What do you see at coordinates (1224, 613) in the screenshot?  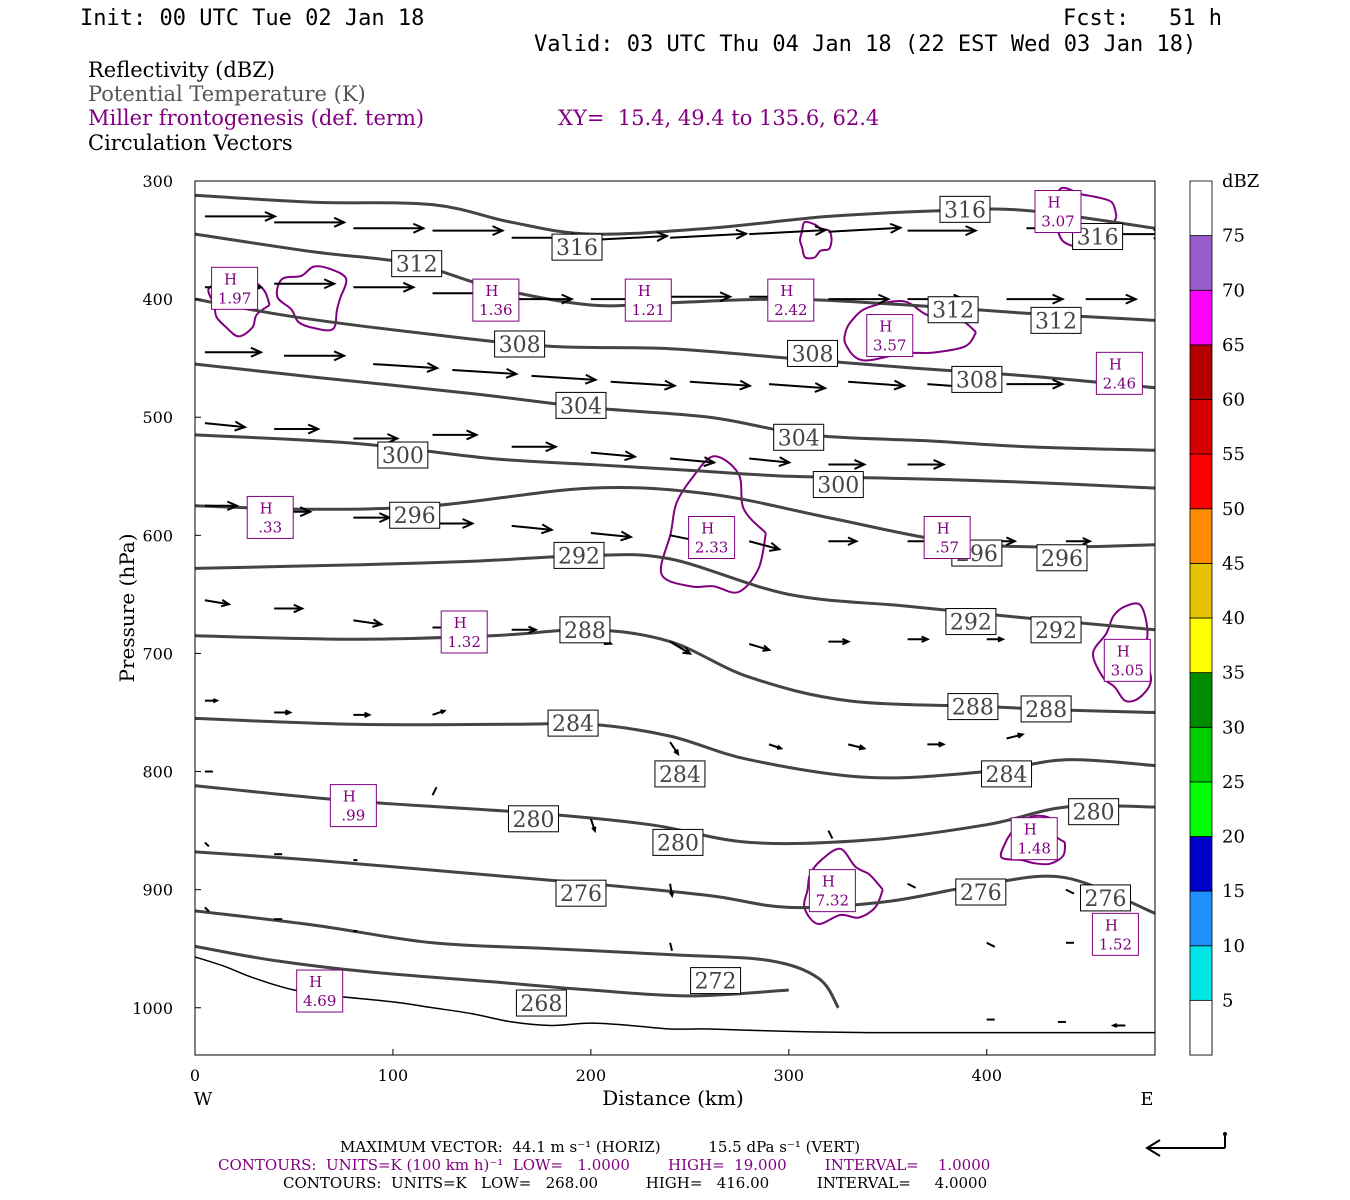 I see `dbz-colorbar: 5 10 15 20 25 30 35 40 45 50 55 60 65 70 75 dBZ` at bounding box center [1224, 613].